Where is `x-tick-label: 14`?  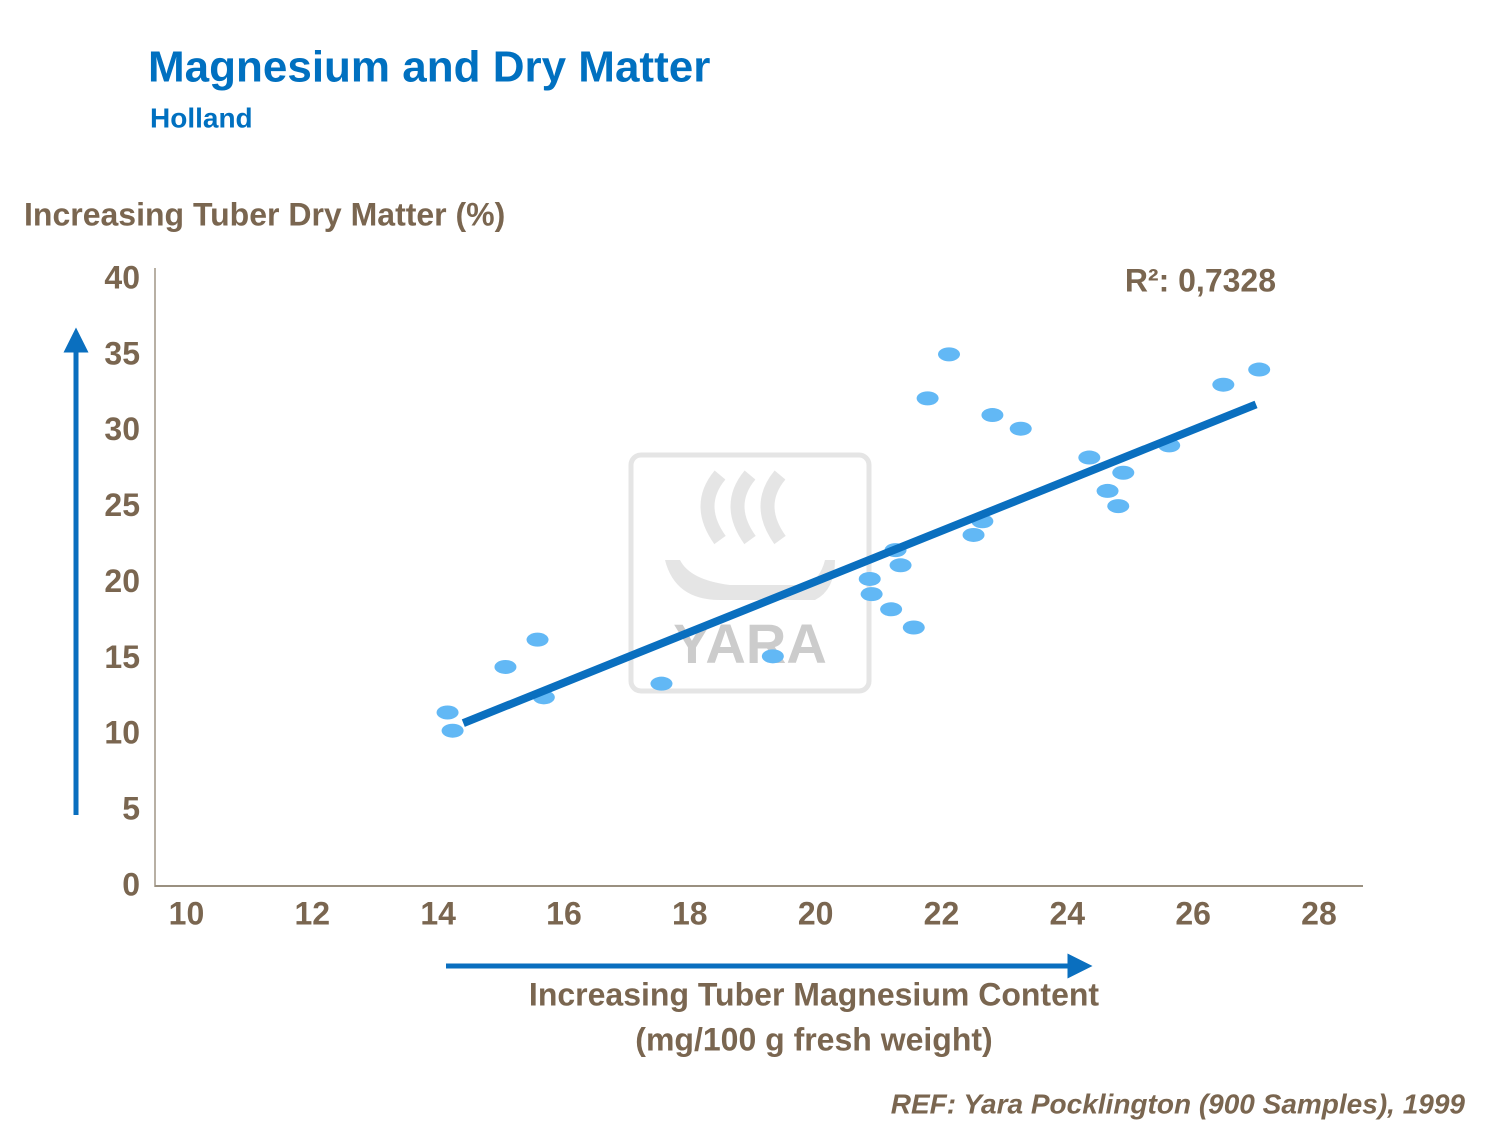 x-tick-label: 14 is located at coordinates (438, 913).